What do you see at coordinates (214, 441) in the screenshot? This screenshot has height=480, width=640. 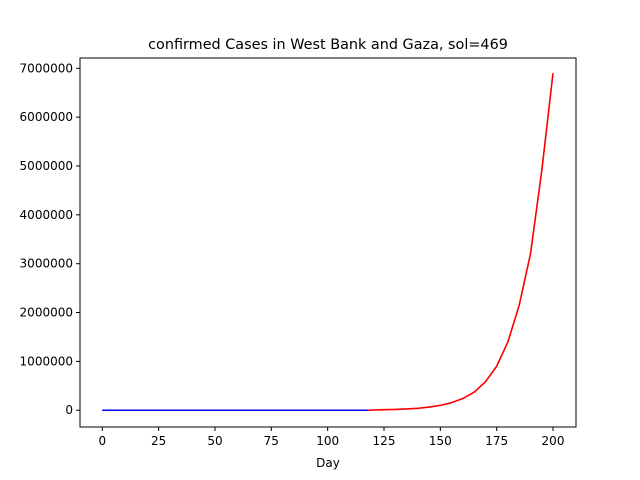 I see `x-tick-label: 50` at bounding box center [214, 441].